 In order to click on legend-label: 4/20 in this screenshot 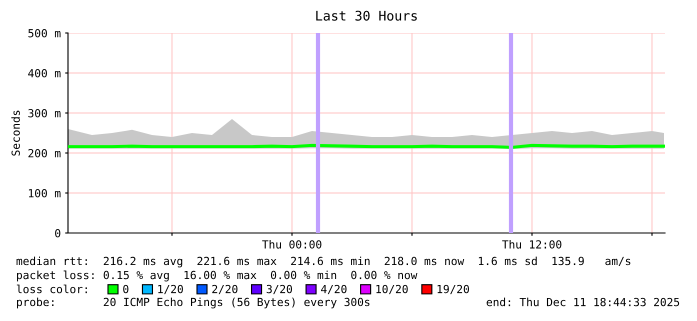, I will do `click(334, 289)`.